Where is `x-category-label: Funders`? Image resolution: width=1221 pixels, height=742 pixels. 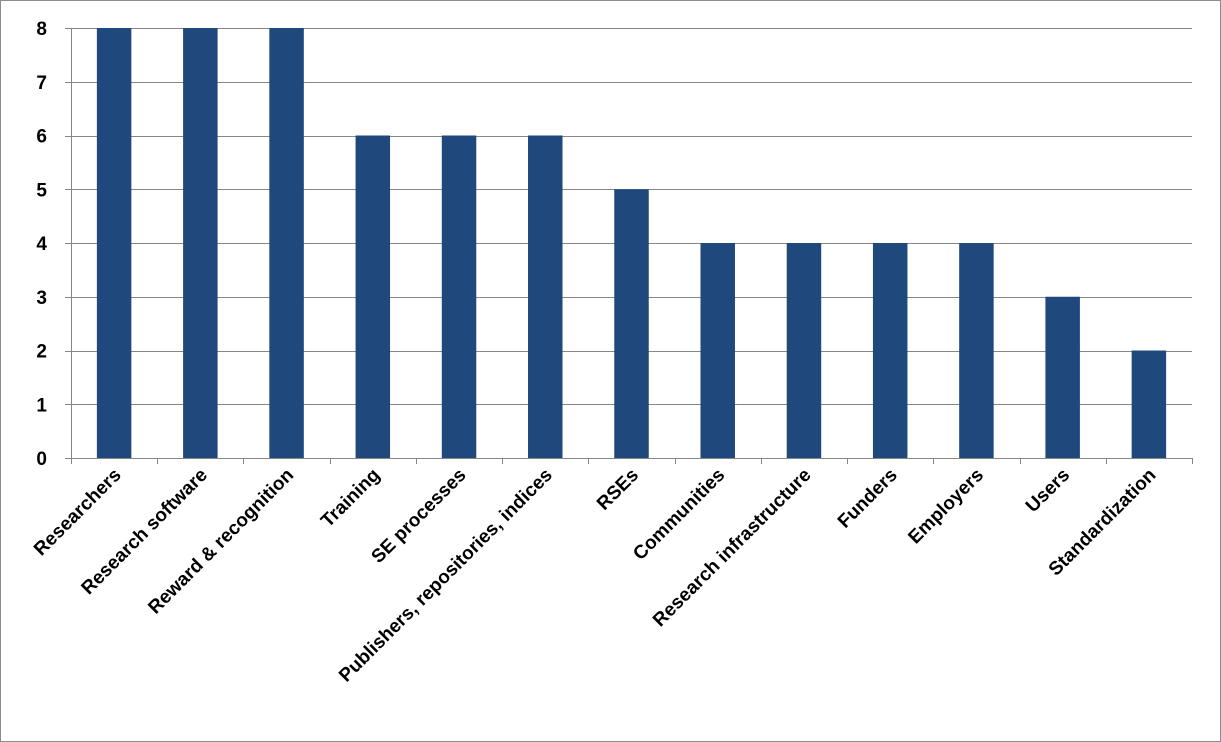
x-category-label: Funders is located at coordinates (868, 499).